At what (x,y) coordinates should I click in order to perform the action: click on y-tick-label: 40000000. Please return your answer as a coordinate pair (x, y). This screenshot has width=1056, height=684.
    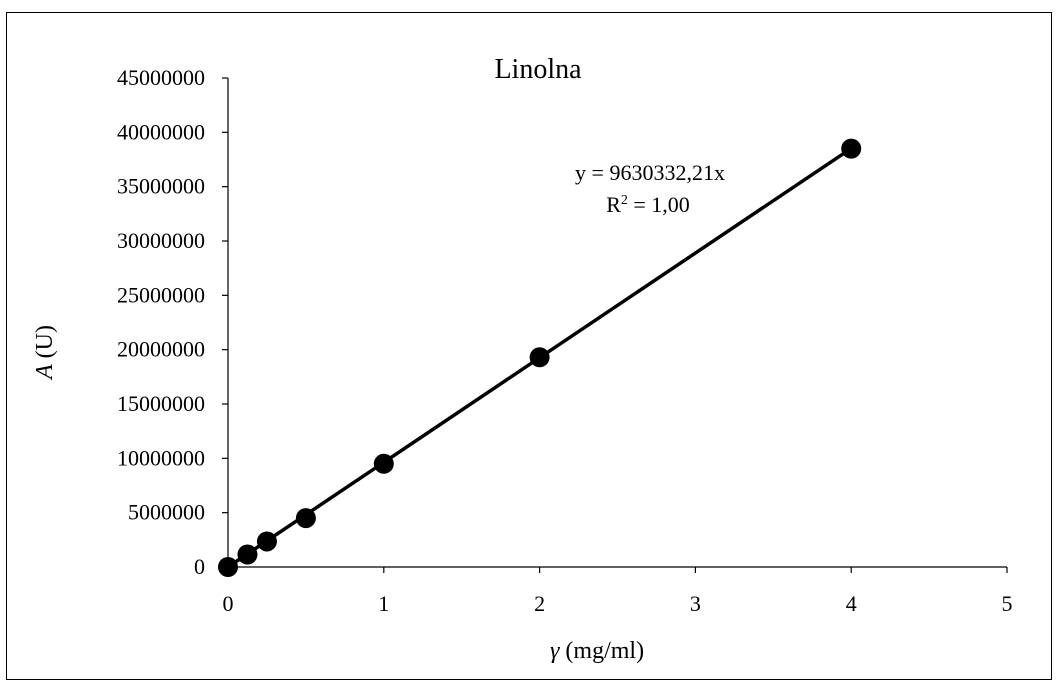
    Looking at the image, I should click on (161, 131).